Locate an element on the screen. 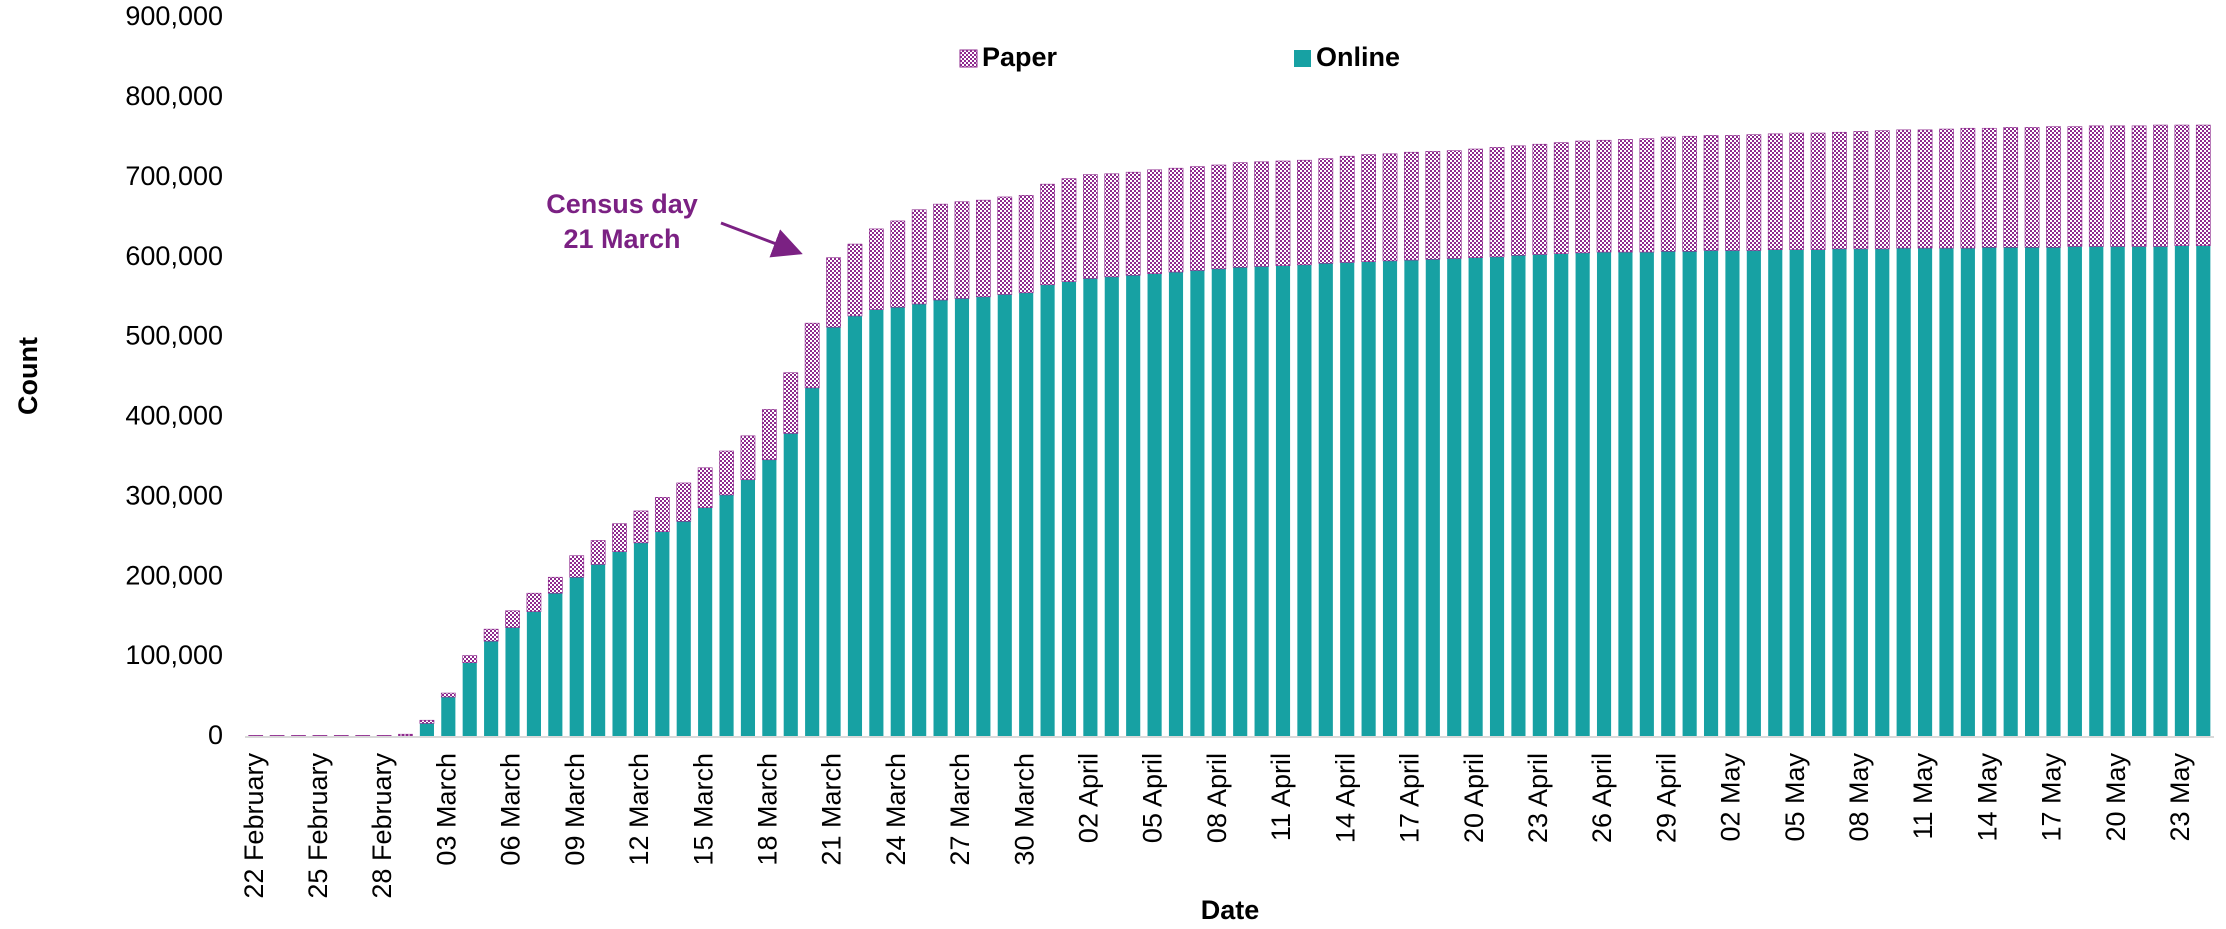 This screenshot has width=2226, height=929. y-axis-label: Count is located at coordinates (28, 376).